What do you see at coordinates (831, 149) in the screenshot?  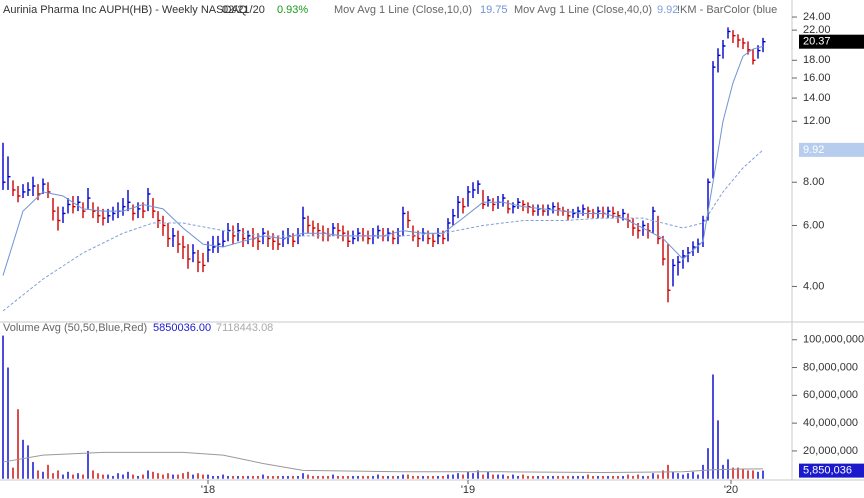 I see `ma-value-box` at bounding box center [831, 149].